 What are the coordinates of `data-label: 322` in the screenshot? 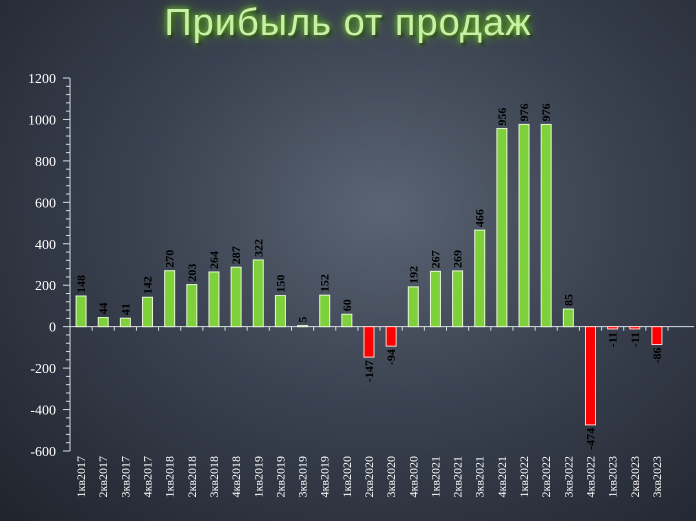 It's located at (258, 248).